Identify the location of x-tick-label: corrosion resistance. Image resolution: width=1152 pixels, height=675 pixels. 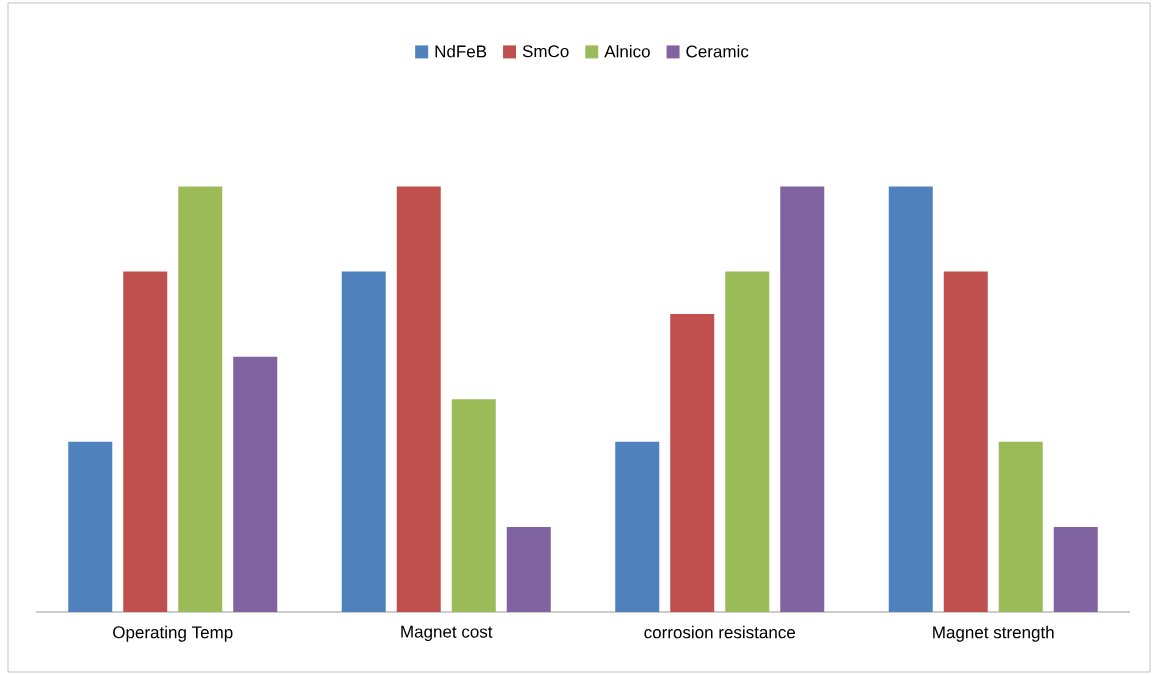
(720, 632).